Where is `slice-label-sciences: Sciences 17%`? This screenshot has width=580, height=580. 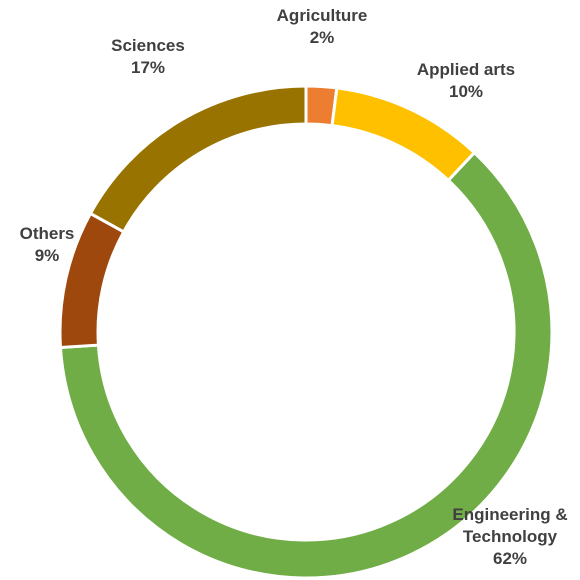 slice-label-sciences: Sciences 17% is located at coordinates (148, 56).